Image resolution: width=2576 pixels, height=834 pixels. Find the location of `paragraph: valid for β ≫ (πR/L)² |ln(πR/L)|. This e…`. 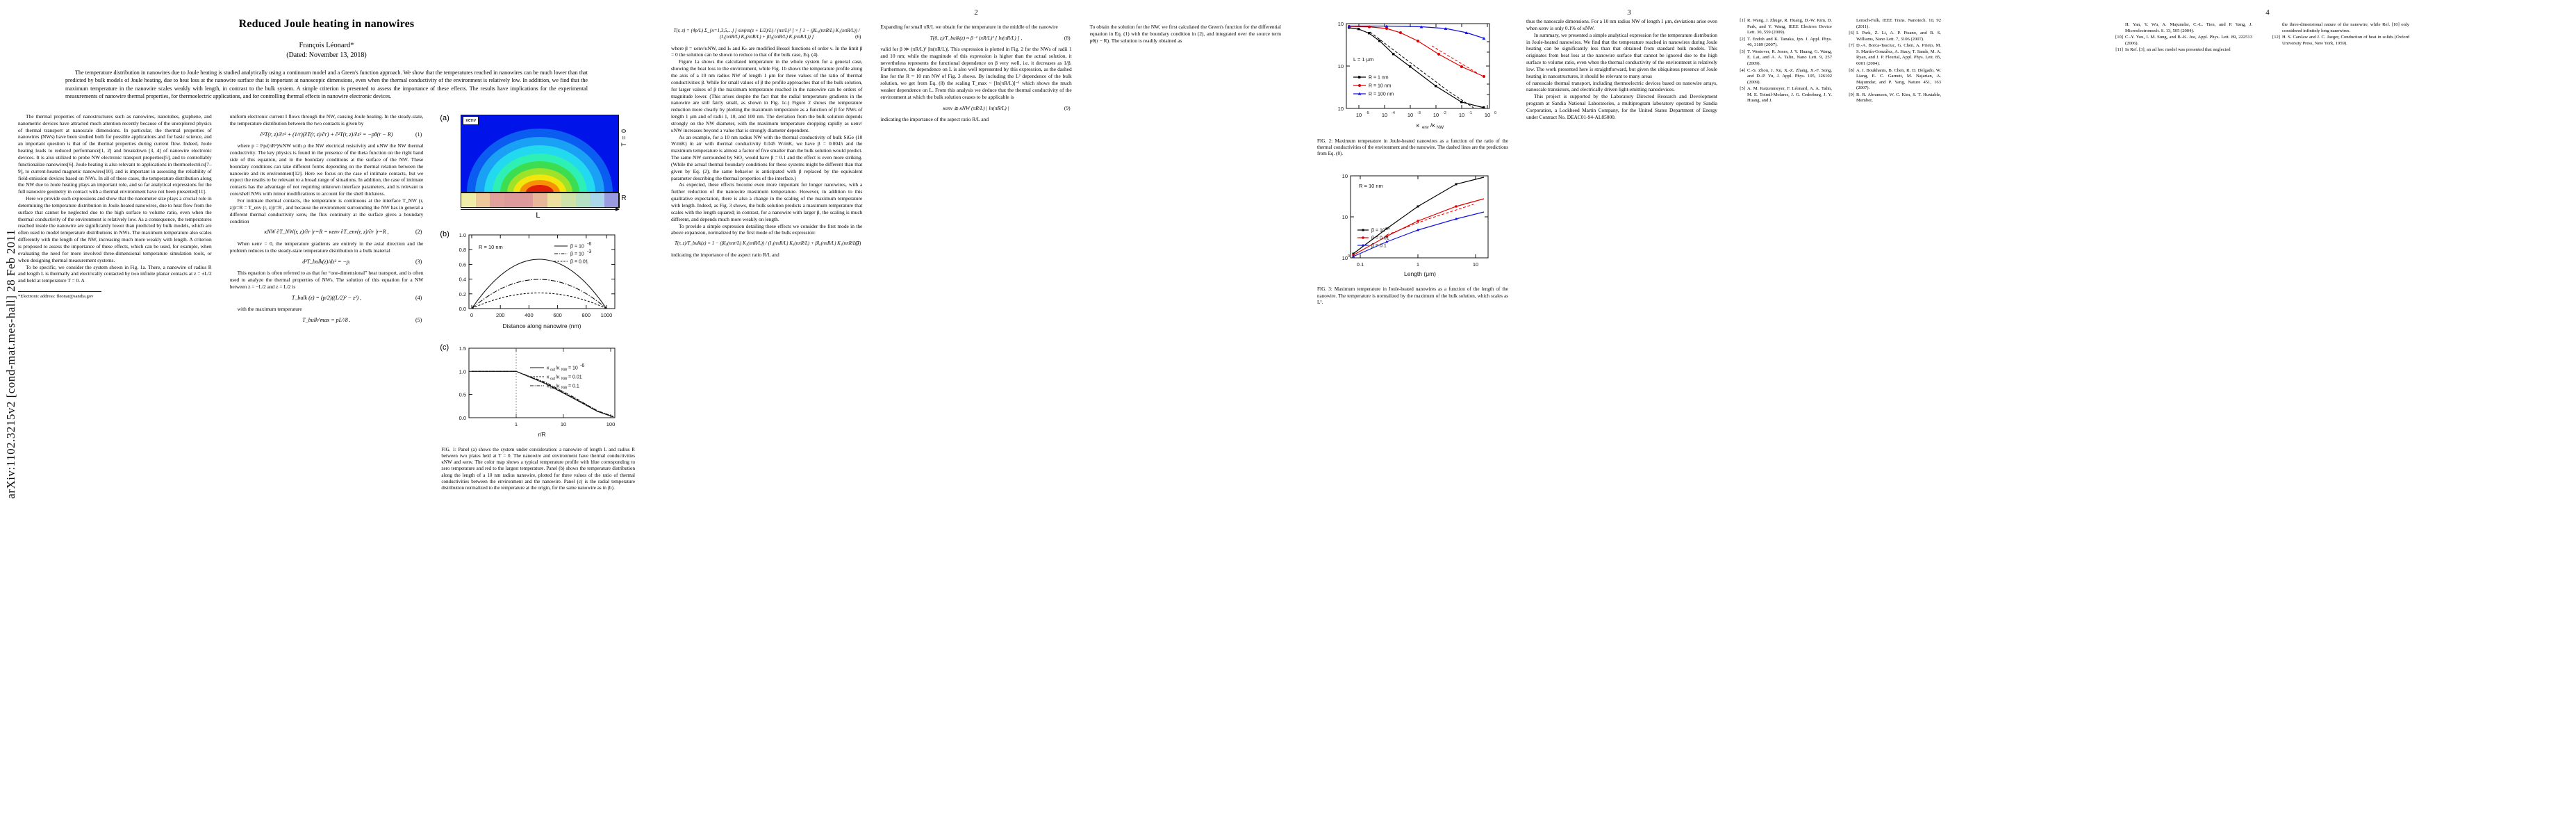

paragraph: valid for β ≫ (πR/L)² |ln(πR/L)|. This e… is located at coordinates (976, 72).